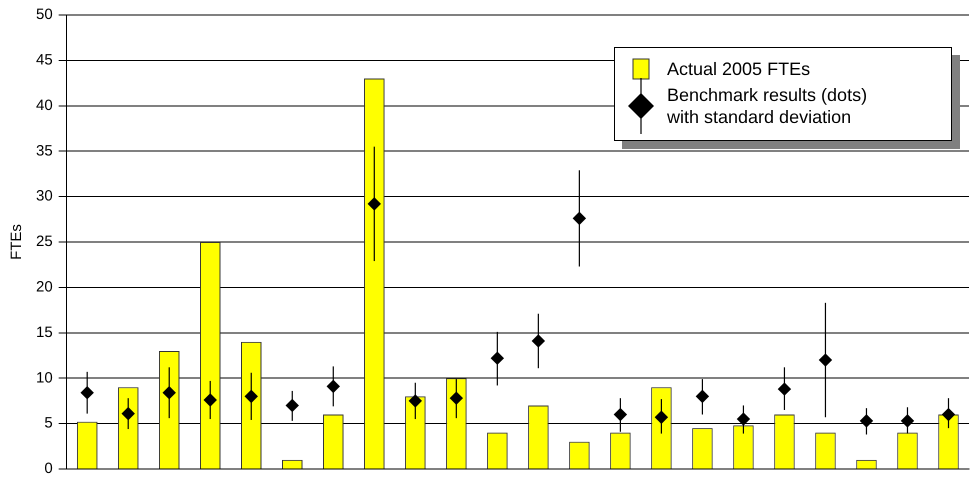 The image size is (976, 484). Describe the element at coordinates (44, 287) in the screenshot. I see `y-tick-label: 20` at that location.